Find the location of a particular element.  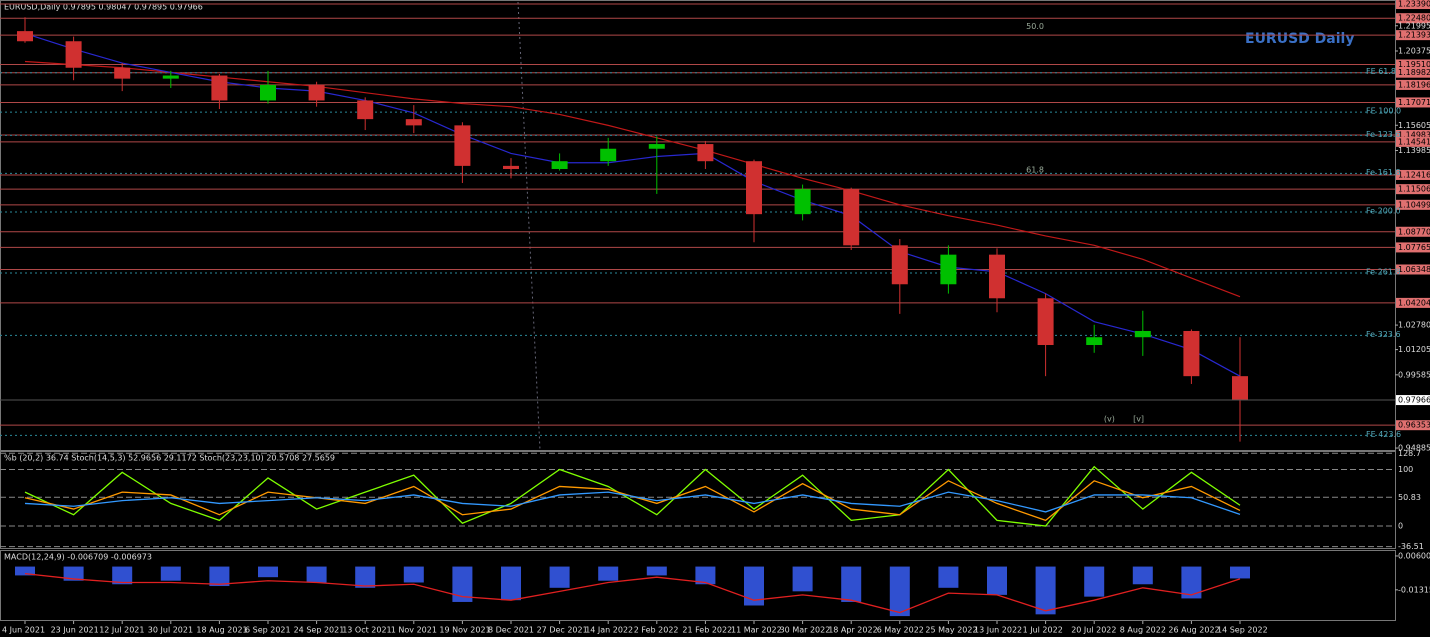

x-tick-label: 13 Jun 2022 is located at coordinates (998, 630).